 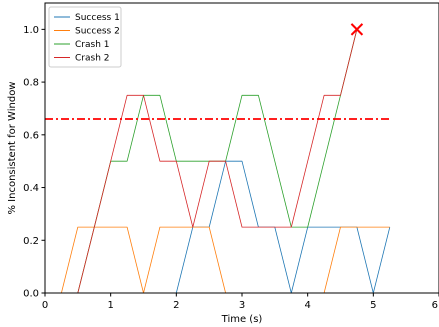 I want to click on legend-label-crash-1: Crash 1, so click(x=92, y=45).